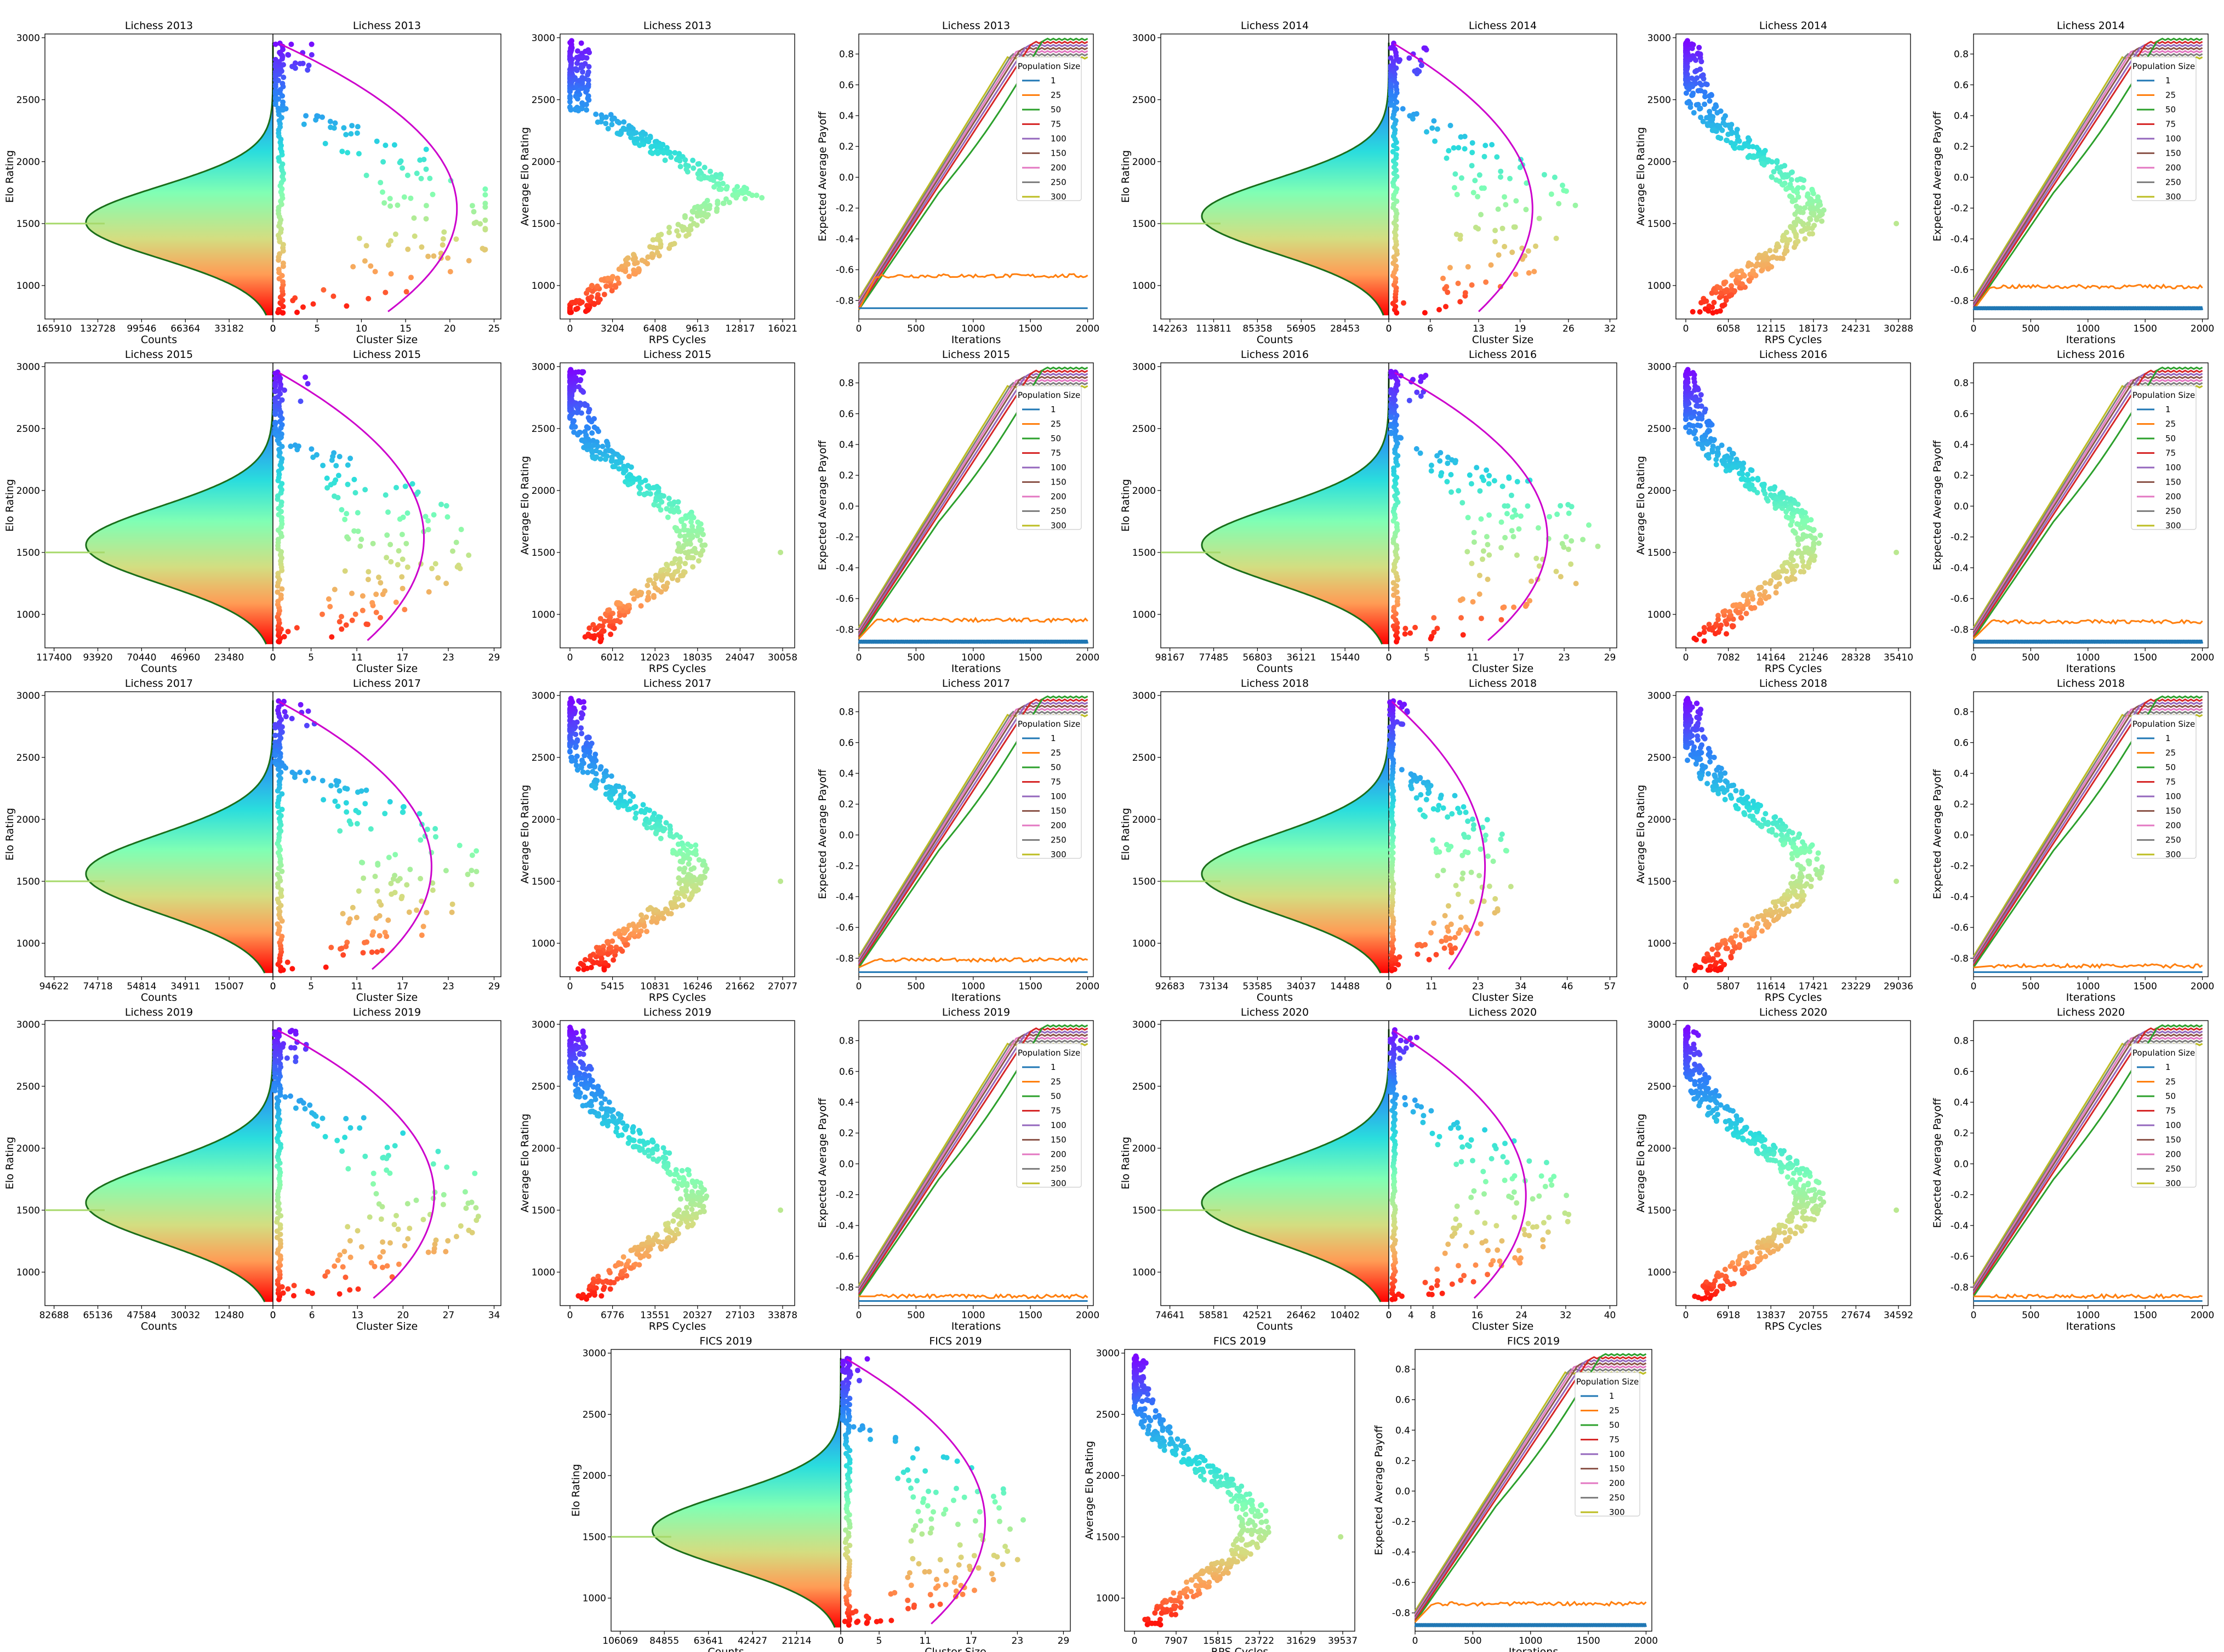  What do you see at coordinates (387, 26) in the screenshot?
I see `panel-title: Lichess 2013` at bounding box center [387, 26].